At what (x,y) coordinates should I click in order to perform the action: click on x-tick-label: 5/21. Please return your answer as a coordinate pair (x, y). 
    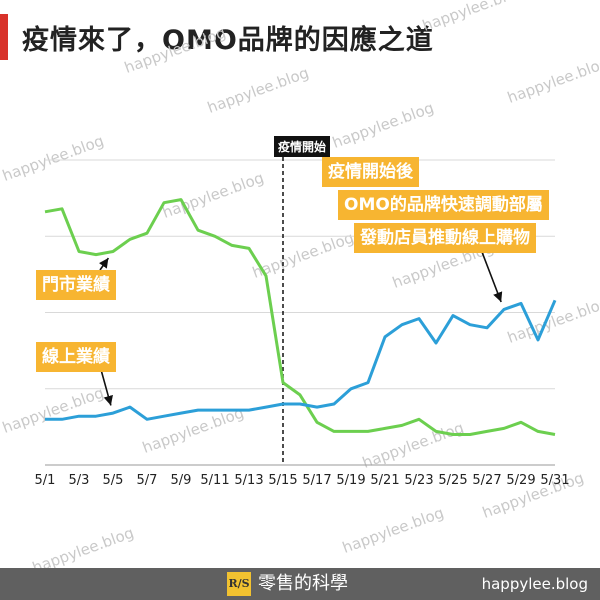
    Looking at the image, I should click on (384, 480).